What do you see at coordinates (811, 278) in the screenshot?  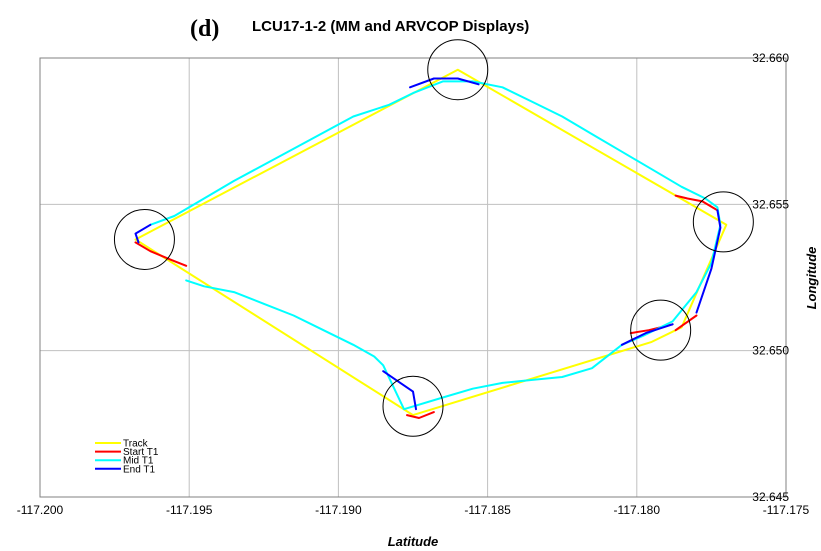 I see `y-axis-title: Longitude` at bounding box center [811, 278].